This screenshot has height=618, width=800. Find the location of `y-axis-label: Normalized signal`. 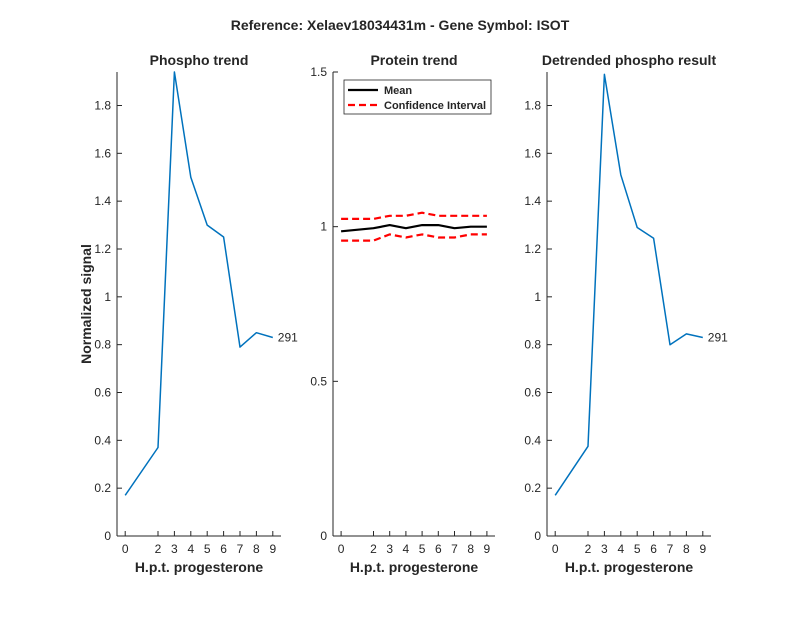

y-axis-label: Normalized signal is located at coordinates (86, 304).